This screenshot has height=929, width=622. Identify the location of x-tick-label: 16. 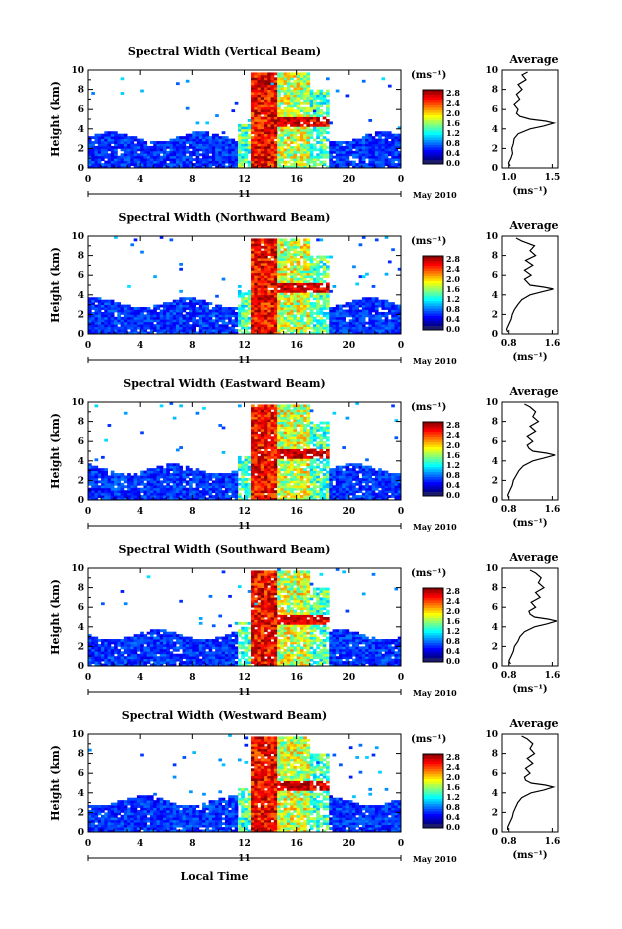
(296, 346).